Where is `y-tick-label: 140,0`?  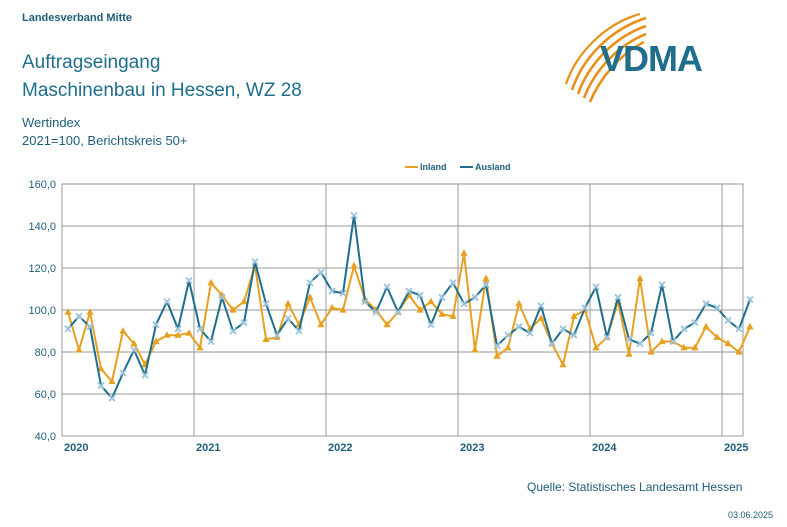
y-tick-label: 140,0 is located at coordinates (42, 227).